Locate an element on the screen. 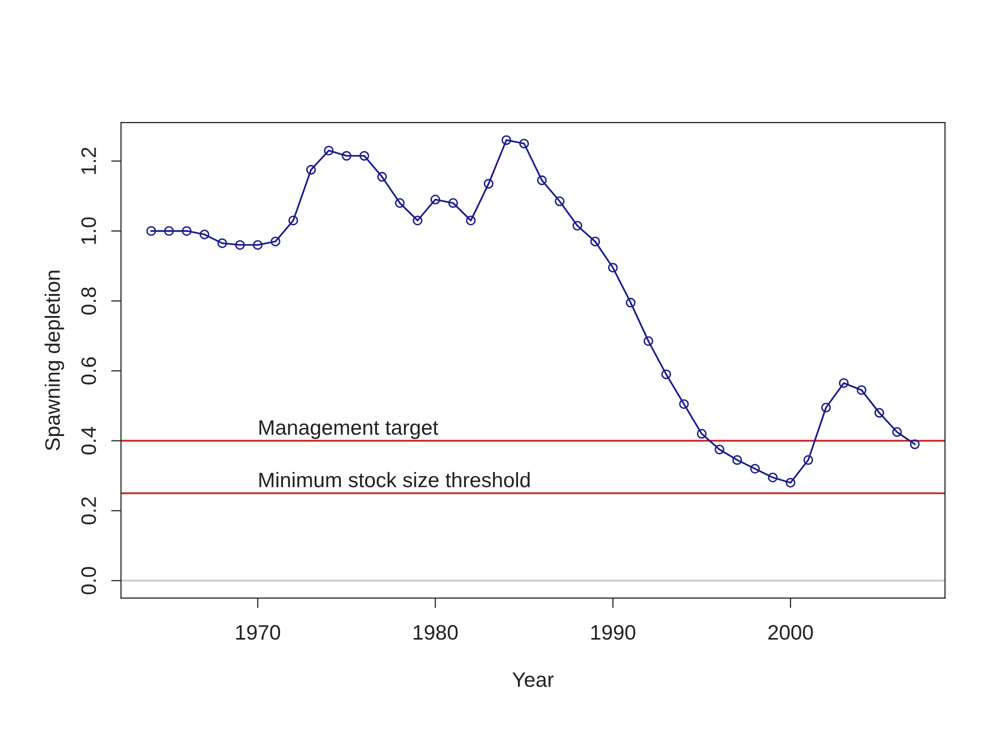 The width and height of the screenshot is (1000, 743). y-tick-label: 0.8 is located at coordinates (88, 301).